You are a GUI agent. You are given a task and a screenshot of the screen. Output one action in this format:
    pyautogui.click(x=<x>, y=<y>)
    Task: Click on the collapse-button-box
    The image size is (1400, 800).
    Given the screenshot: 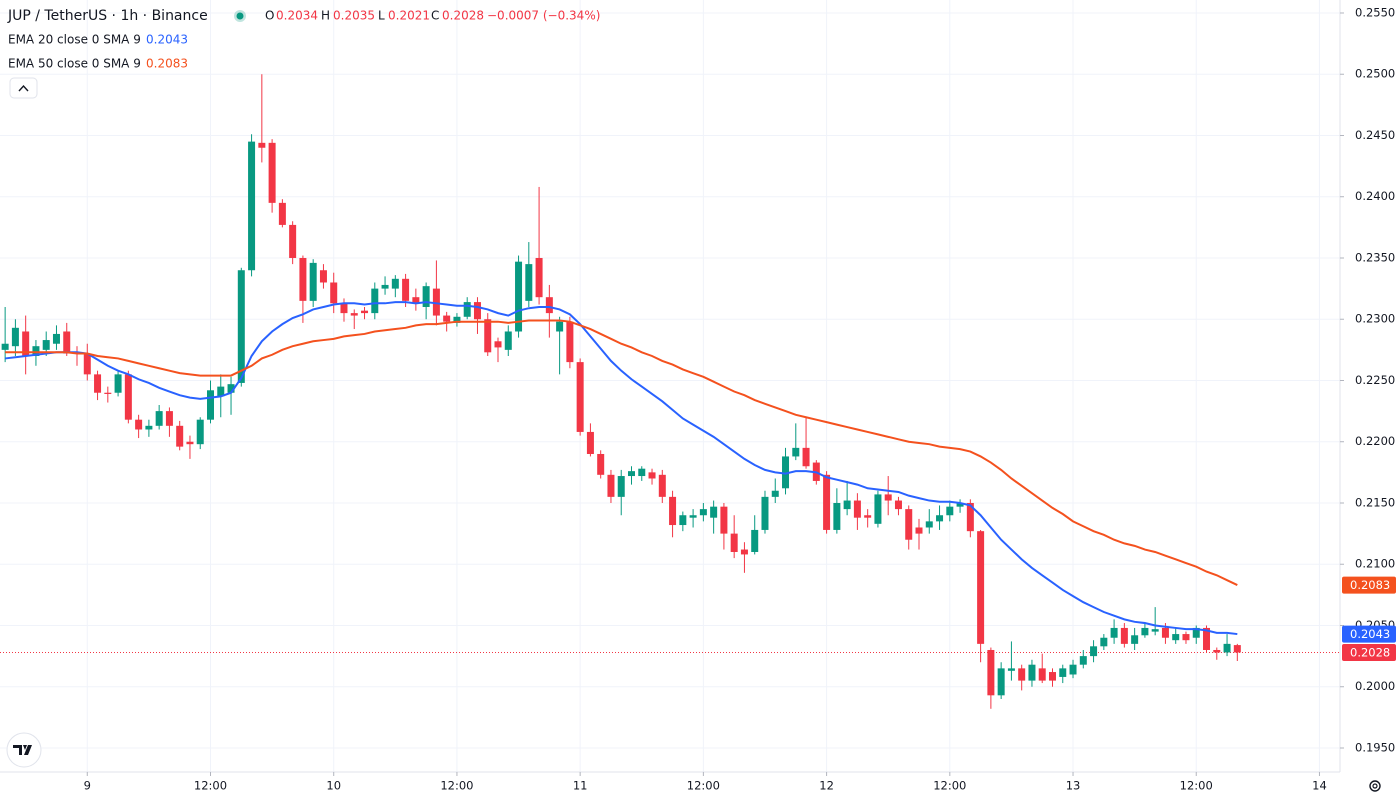 What is the action you would take?
    pyautogui.click(x=23, y=88)
    